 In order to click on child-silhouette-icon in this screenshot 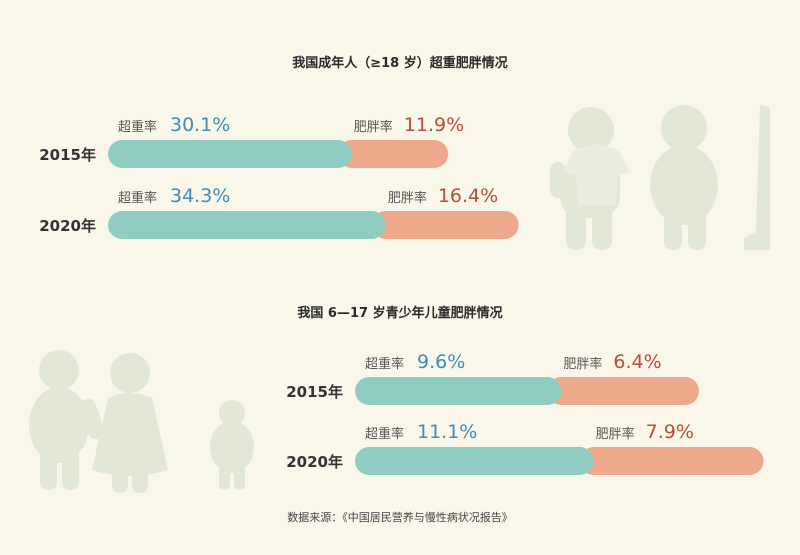, I will do `click(232, 445)`.